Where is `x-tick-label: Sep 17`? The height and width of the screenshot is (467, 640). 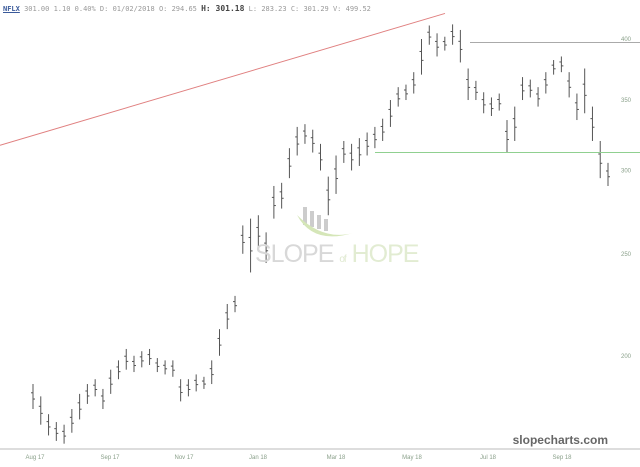 x-tick-label: Sep 17 is located at coordinates (110, 458).